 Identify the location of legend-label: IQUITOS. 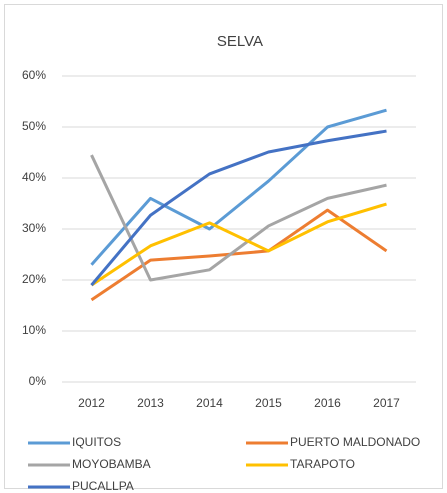
(96, 442).